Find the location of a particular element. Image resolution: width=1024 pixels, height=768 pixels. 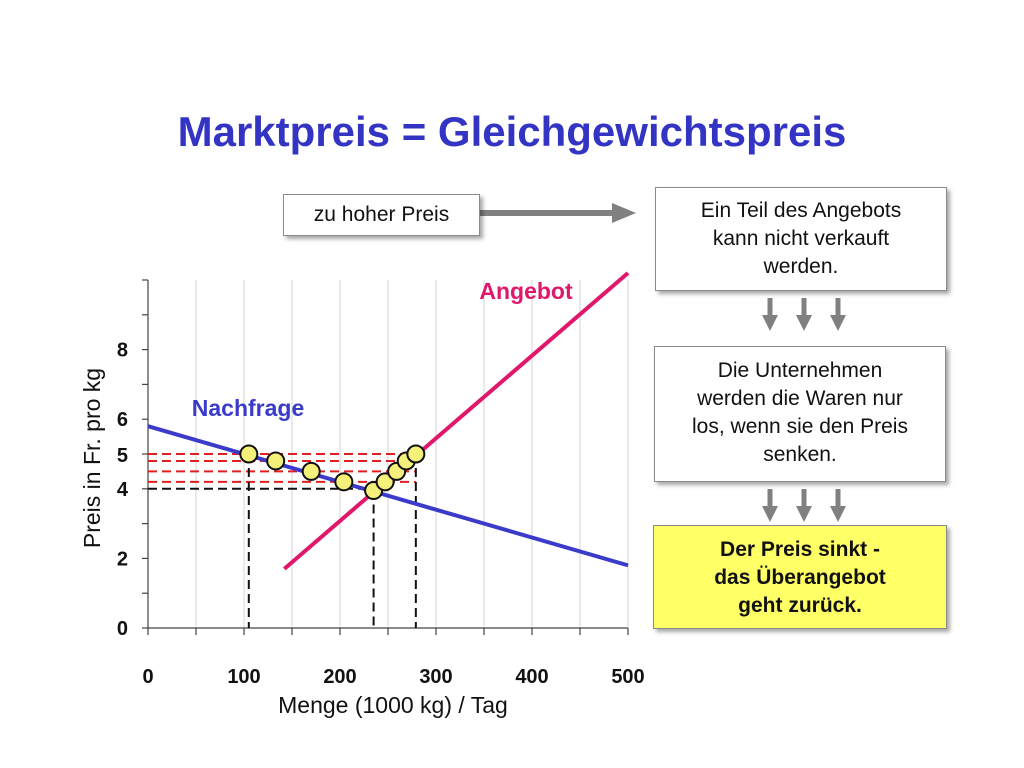

firms-line: senken. is located at coordinates (800, 454).